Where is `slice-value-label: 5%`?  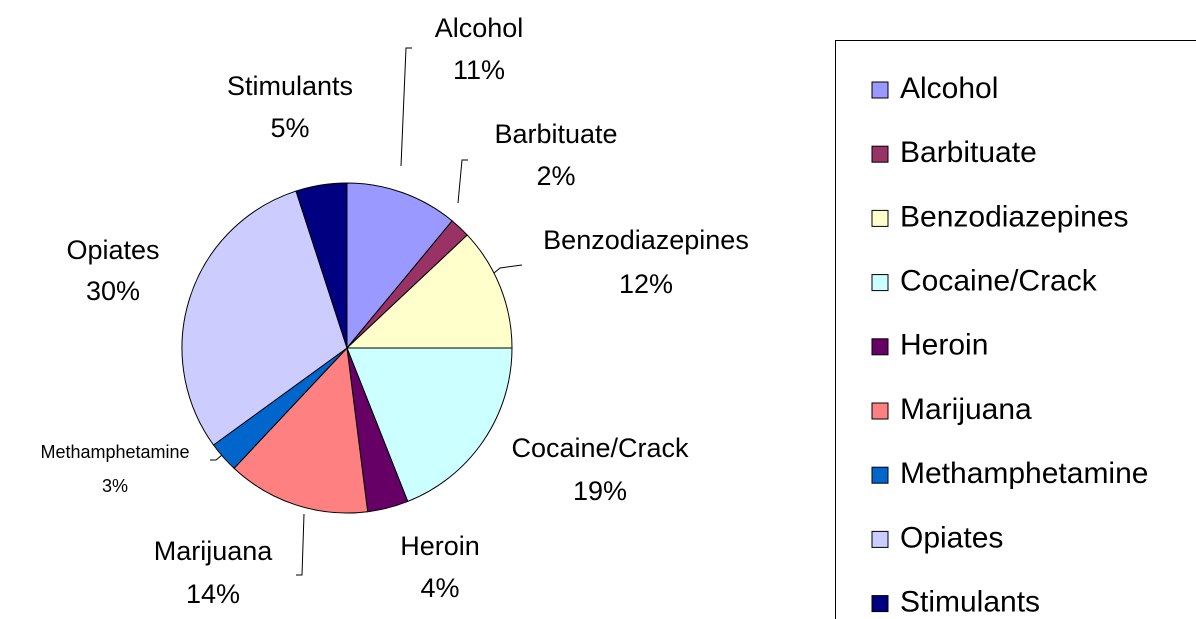
slice-value-label: 5% is located at coordinates (289, 128).